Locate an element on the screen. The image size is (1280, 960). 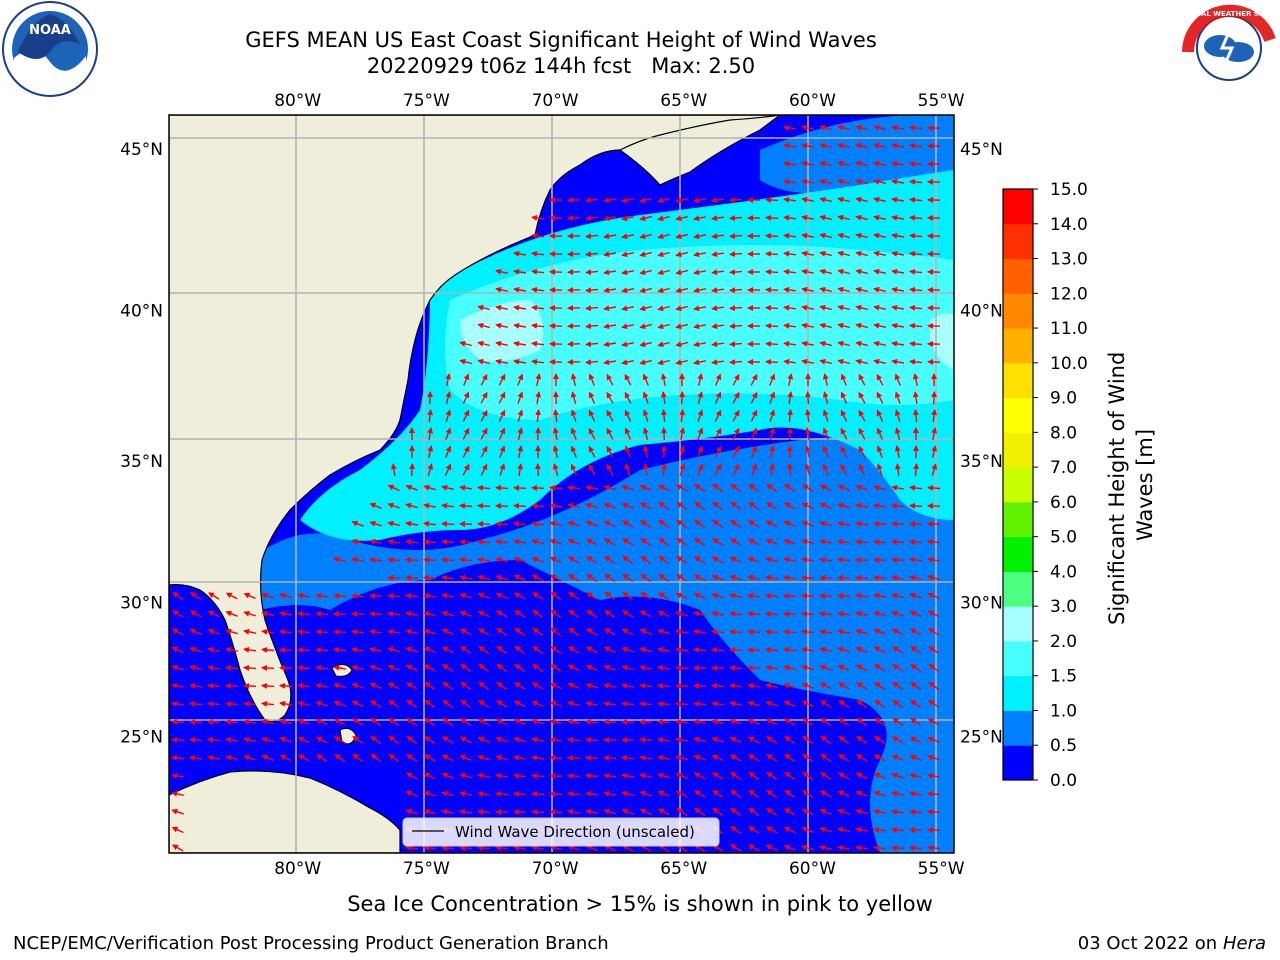
lat-label-left: 30°N is located at coordinates (141, 603).